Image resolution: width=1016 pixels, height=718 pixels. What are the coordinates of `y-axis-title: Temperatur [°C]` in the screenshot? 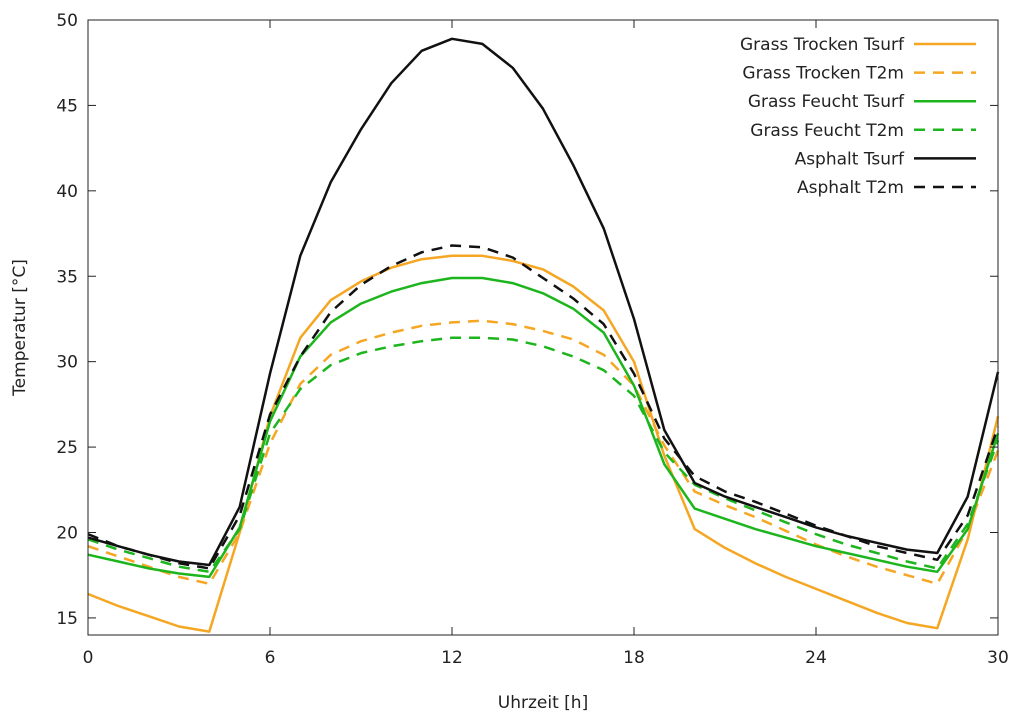 It's located at (20, 328).